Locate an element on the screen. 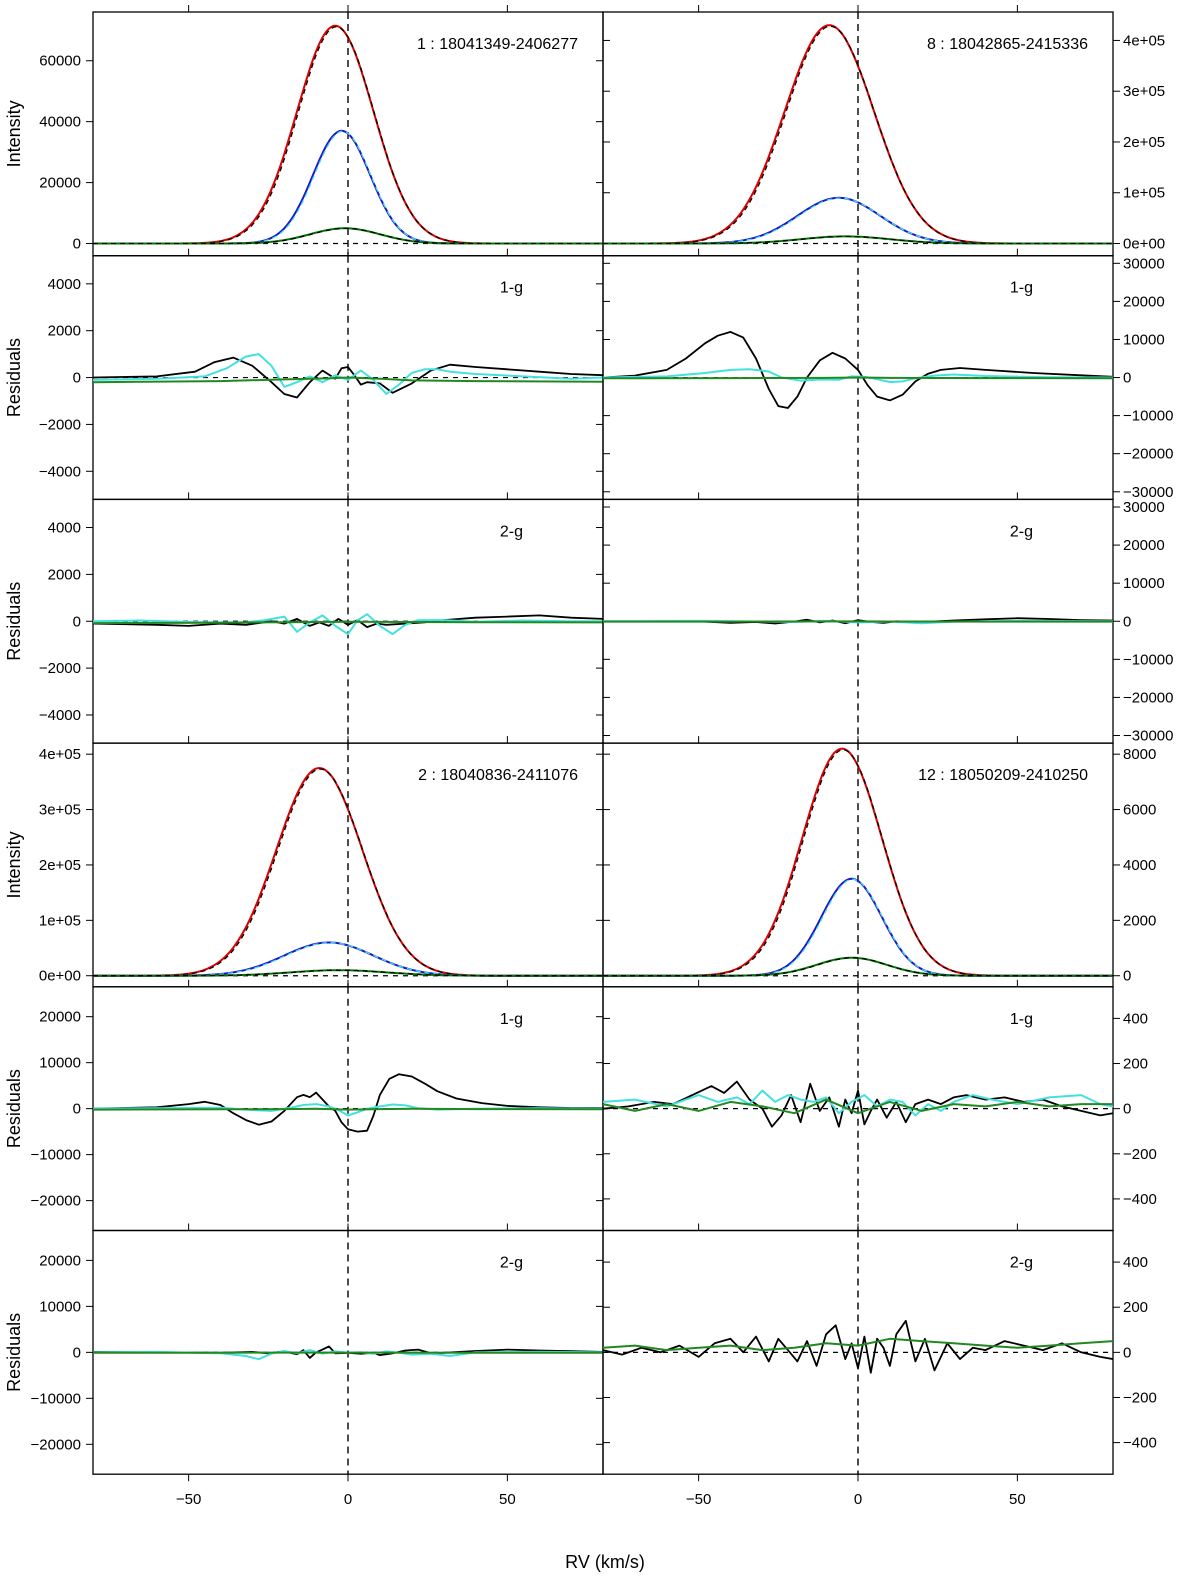  star-label: 12 : 18050209-2410250 is located at coordinates (1003, 775).